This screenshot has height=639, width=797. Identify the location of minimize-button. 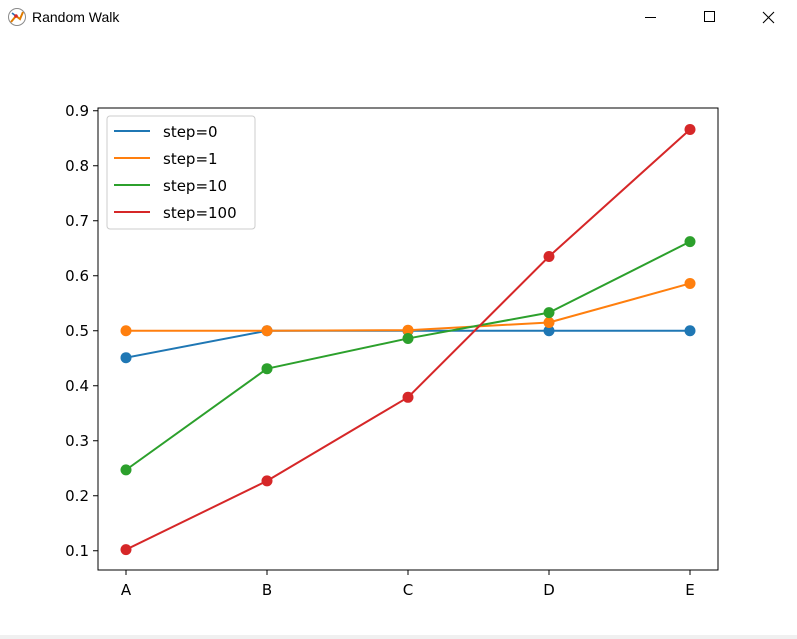
(651, 17).